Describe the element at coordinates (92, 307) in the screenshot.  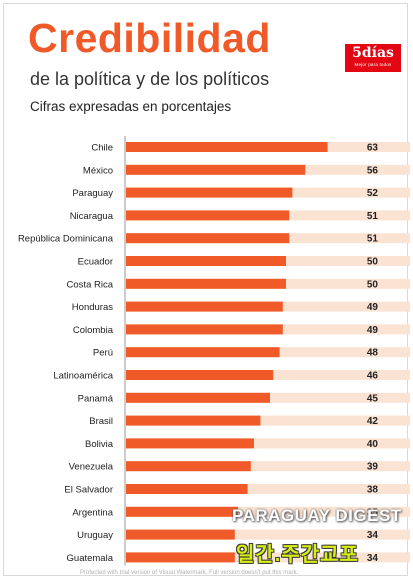
I see `category-label: Honduras` at that location.